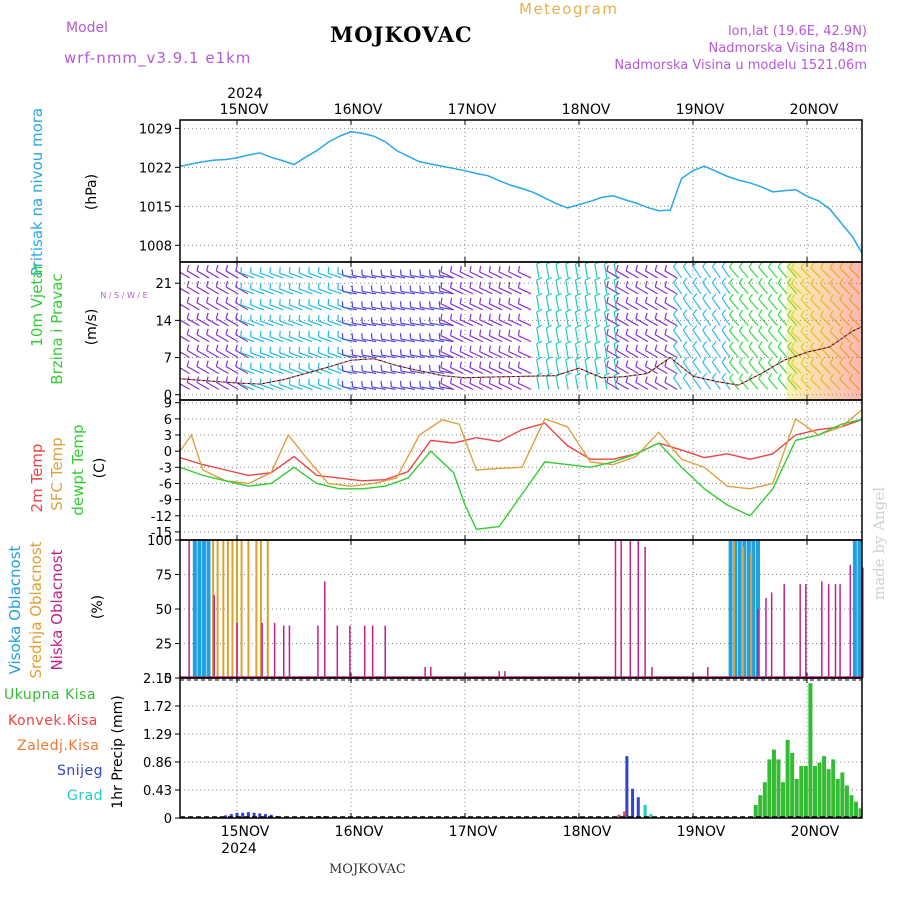 Image resolution: width=900 pixels, height=900 pixels. What do you see at coordinates (521, 450) in the screenshot?
I see `temp2m-series-line` at bounding box center [521, 450].